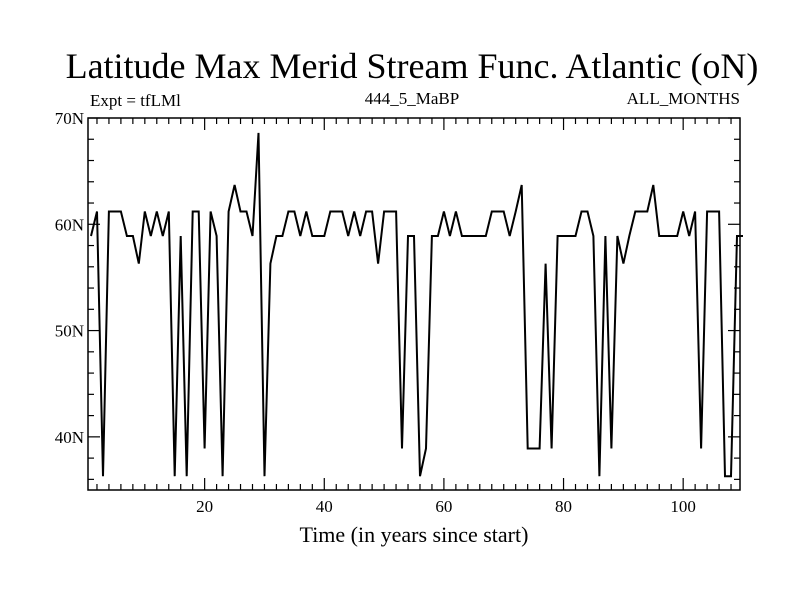 This screenshot has width=800, height=600. I want to click on x-axis-label: Time (in years since start), so click(414, 534).